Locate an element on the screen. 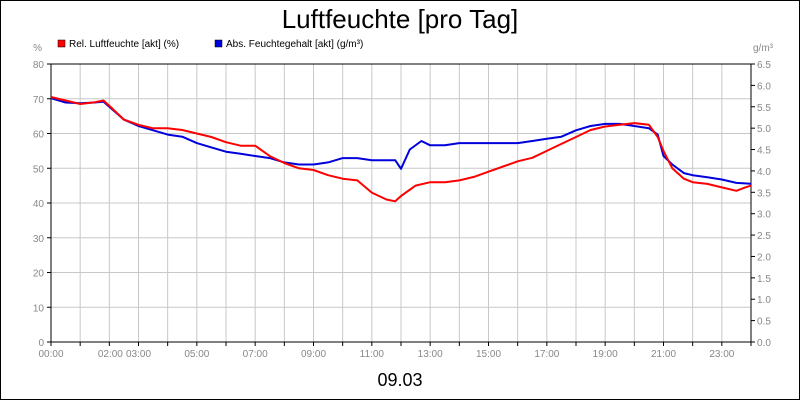 This screenshot has height=400, width=800. right-tick-label: 0.0 is located at coordinates (764, 343).